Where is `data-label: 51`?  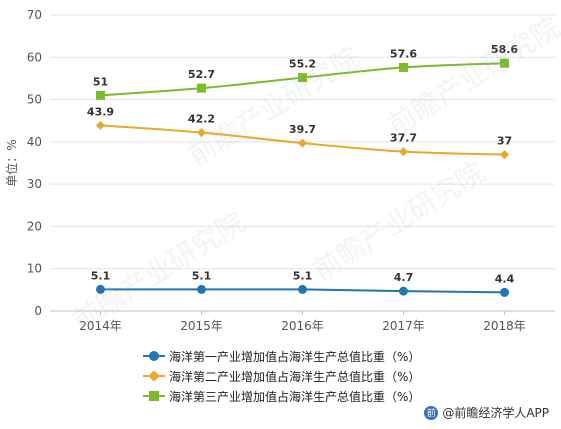 data-label: 51 is located at coordinates (100, 81).